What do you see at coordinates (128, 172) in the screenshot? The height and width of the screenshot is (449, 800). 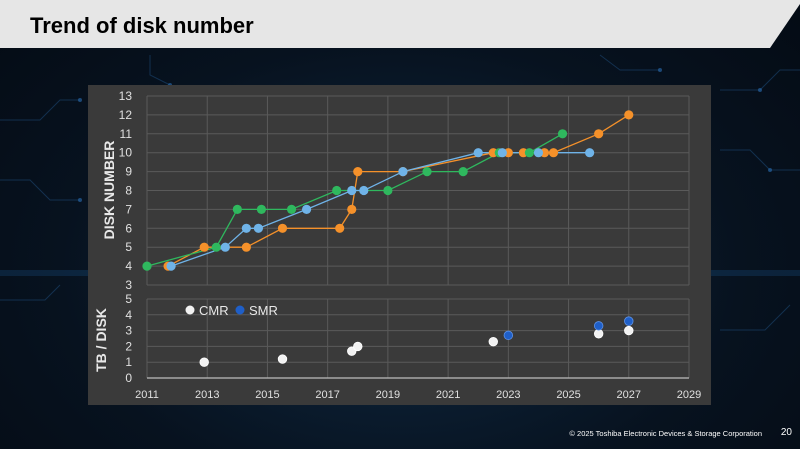 I see `top-y-tick-label: 9` at bounding box center [128, 172].